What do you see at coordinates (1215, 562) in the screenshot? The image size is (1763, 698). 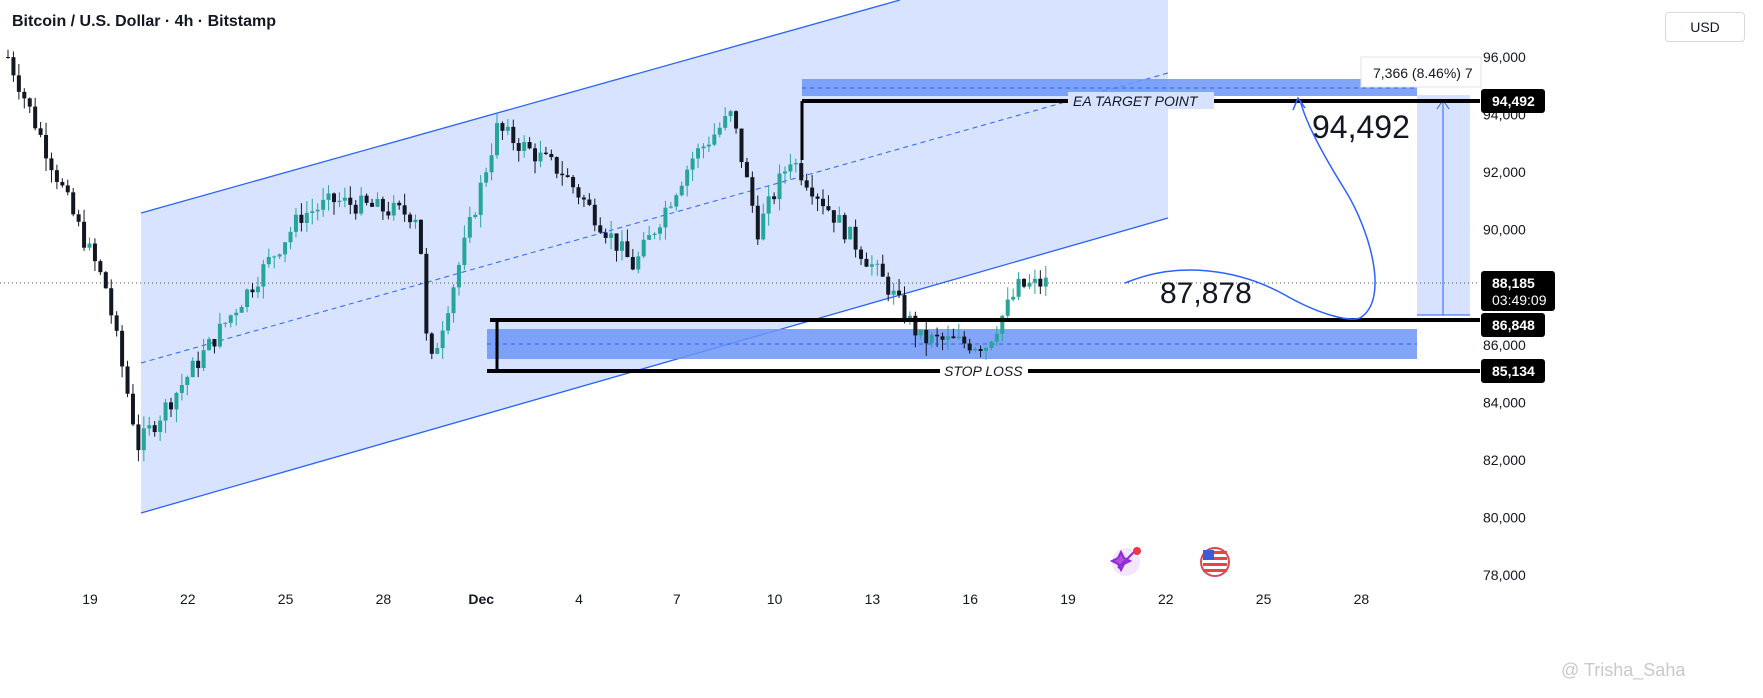 I see `us-flag-event-icon` at bounding box center [1215, 562].